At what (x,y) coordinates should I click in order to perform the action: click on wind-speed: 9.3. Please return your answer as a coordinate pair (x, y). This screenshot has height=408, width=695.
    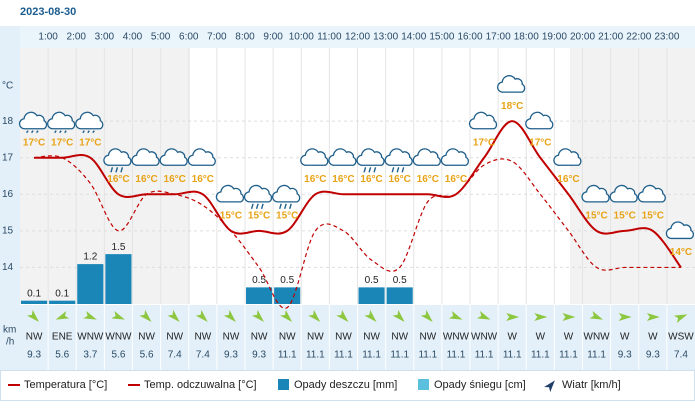
    Looking at the image, I should click on (653, 355).